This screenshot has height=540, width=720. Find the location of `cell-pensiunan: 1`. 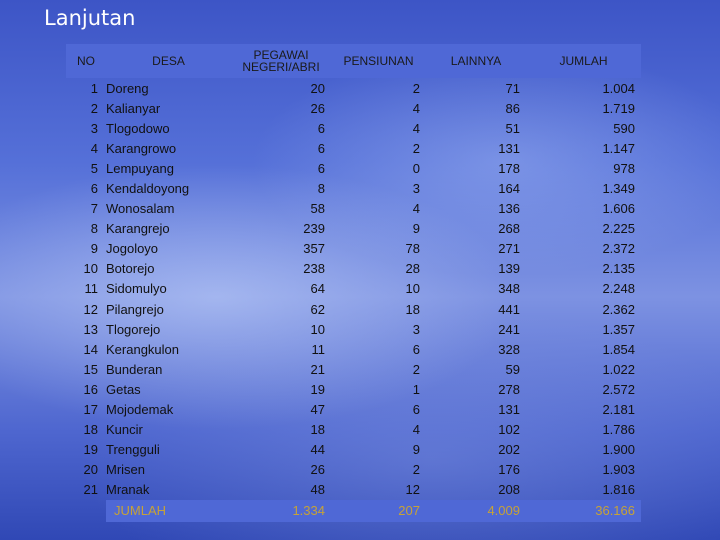

cell-pensiunan: 1 is located at coordinates (416, 389).